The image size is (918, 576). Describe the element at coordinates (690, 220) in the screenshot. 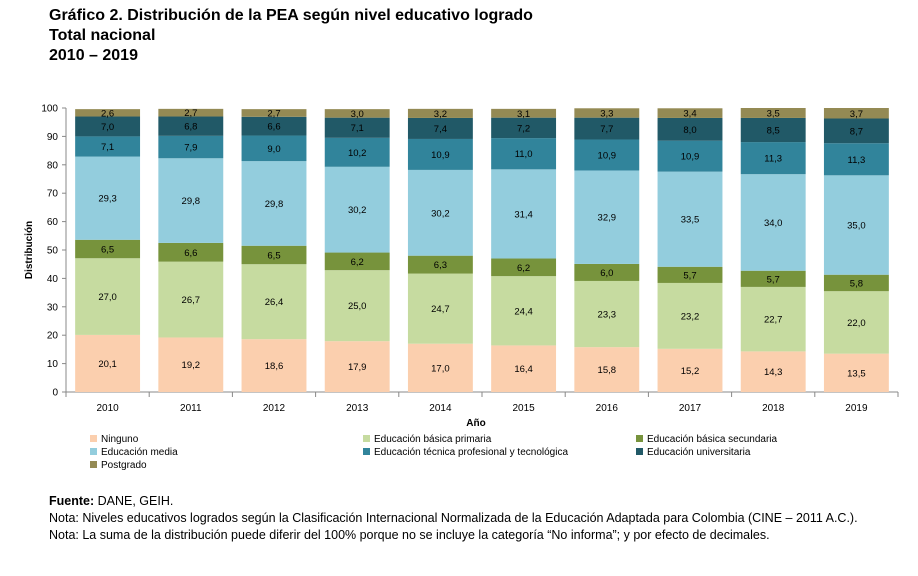

I see `data-label: 33,5` at that location.